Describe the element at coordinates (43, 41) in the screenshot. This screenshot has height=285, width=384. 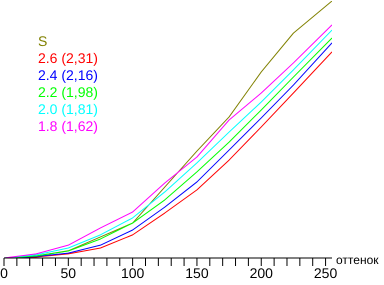
I see `text: S` at that location.